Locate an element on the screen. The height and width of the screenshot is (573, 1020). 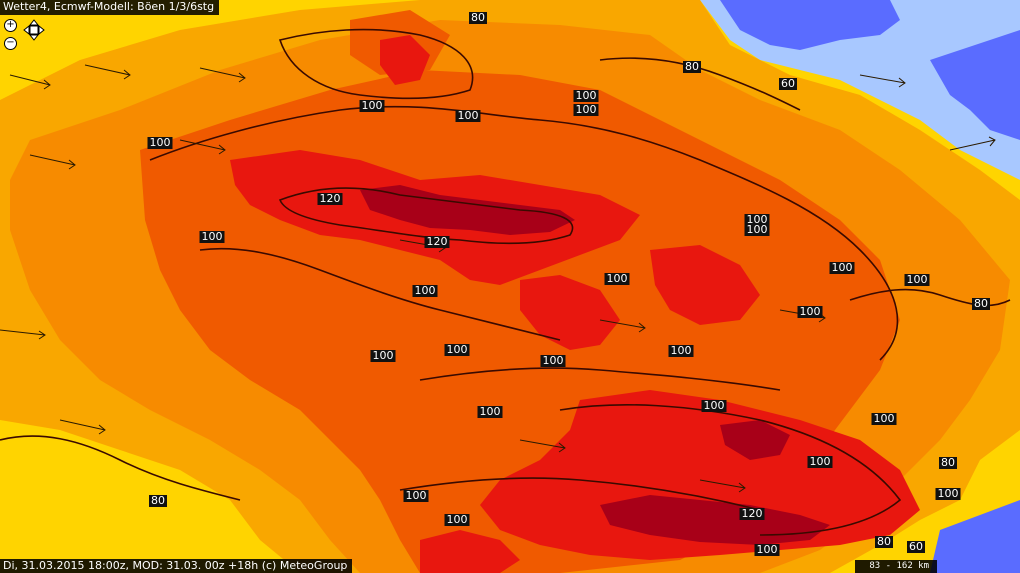
zoom-in-button: + is located at coordinates (10, 25).